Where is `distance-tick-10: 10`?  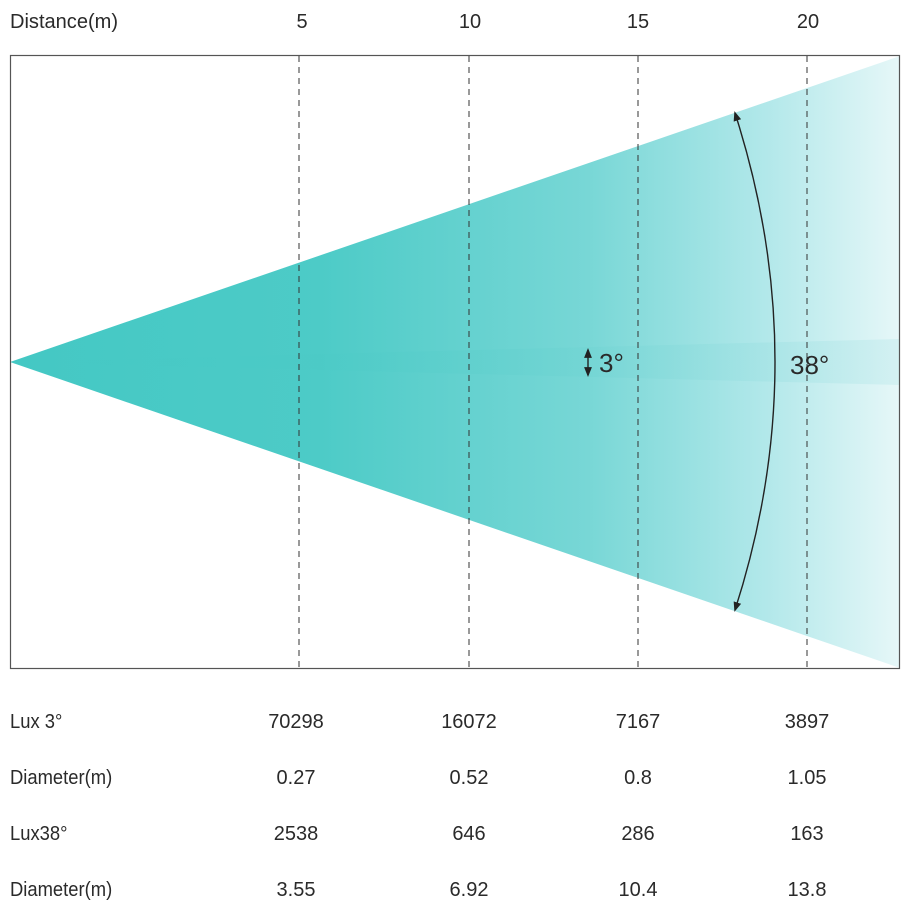 distance-tick-10: 10 is located at coordinates (470, 22).